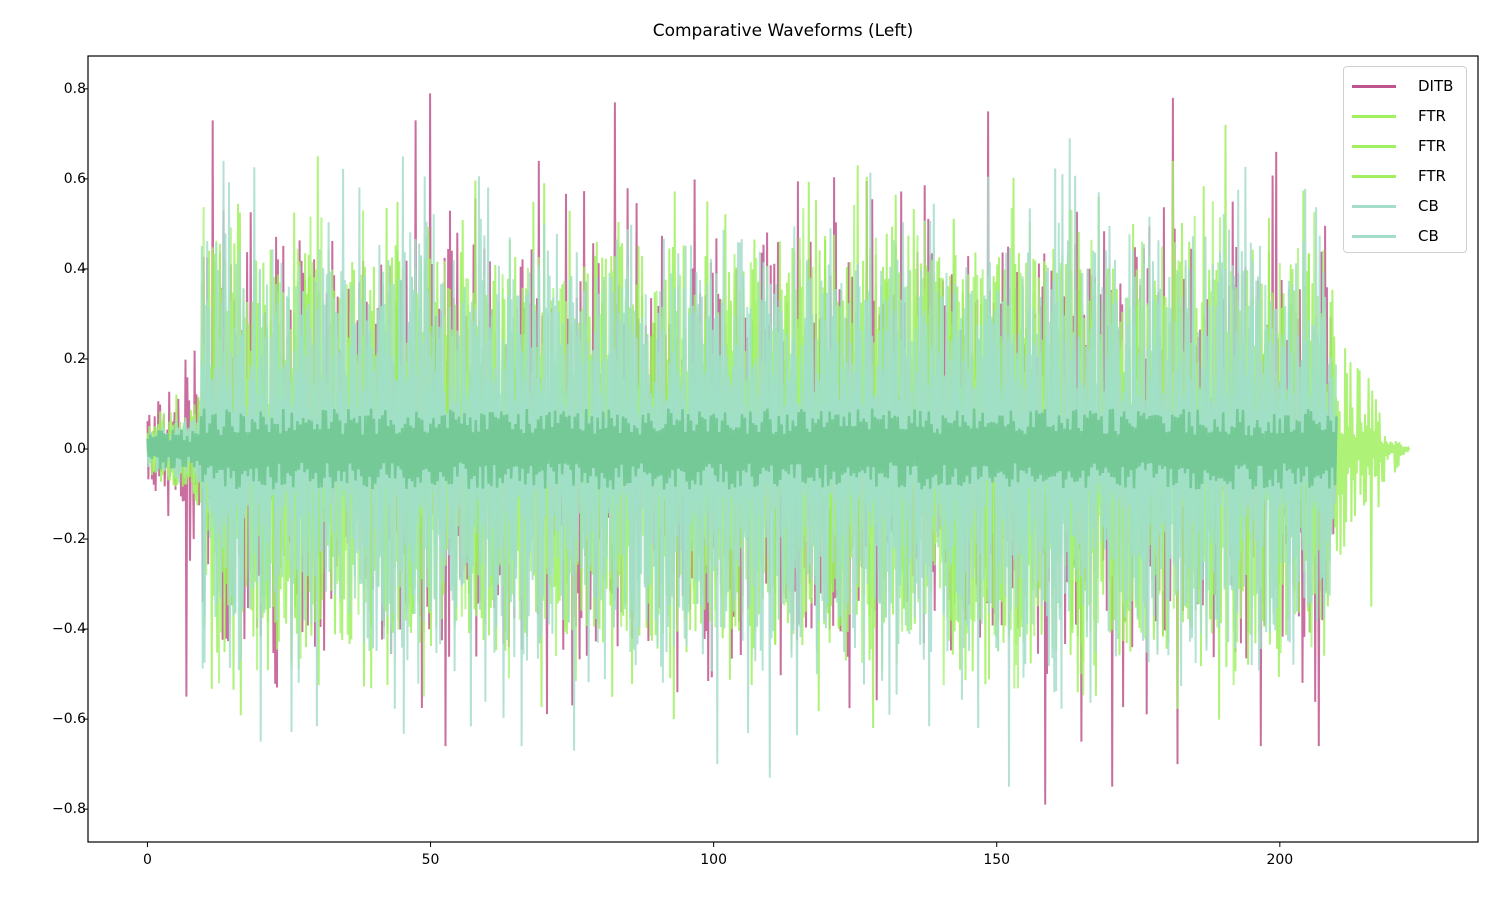 Image resolution: width=1500 pixels, height=900 pixels. Describe the element at coordinates (1280, 860) in the screenshot. I see `x-tick-label: 200` at that location.